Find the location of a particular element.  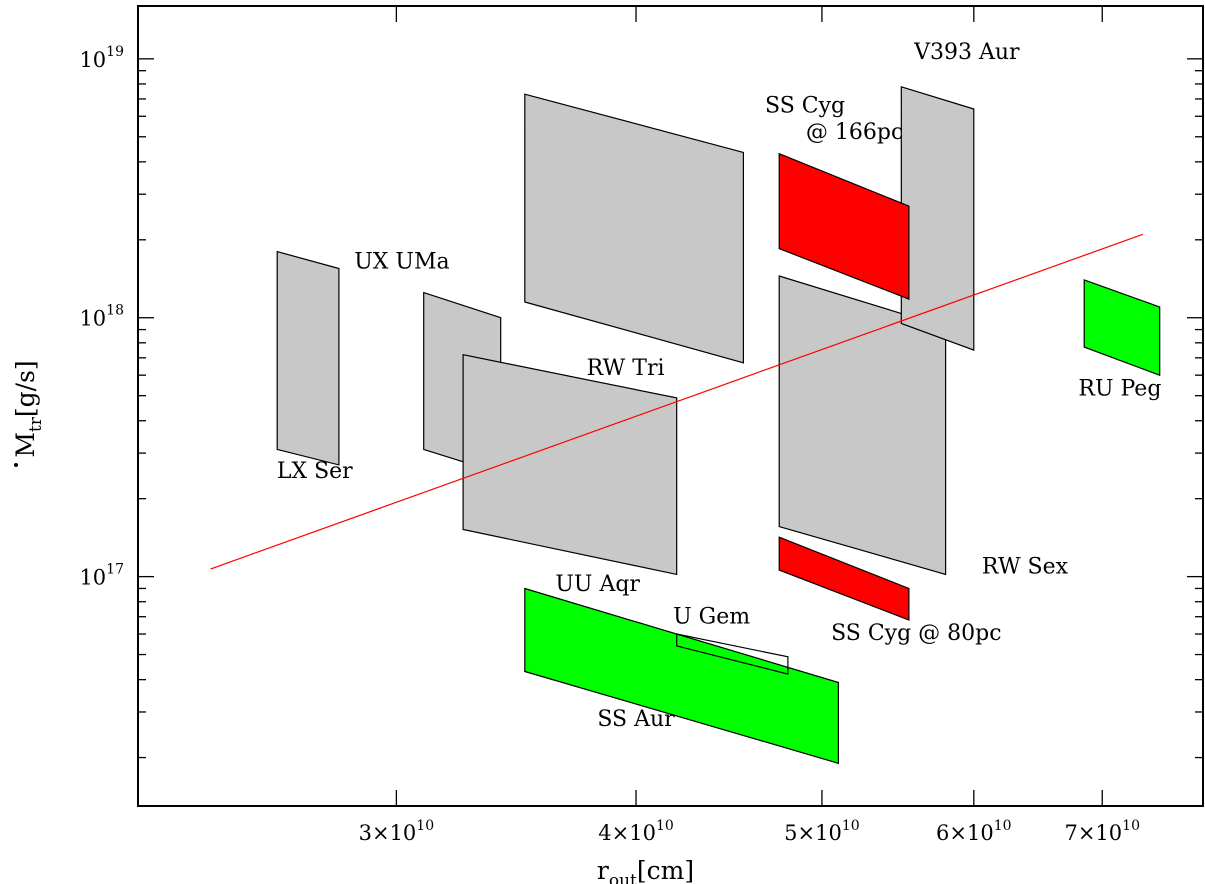

x-tick-label: 3×1010 is located at coordinates (397, 831).